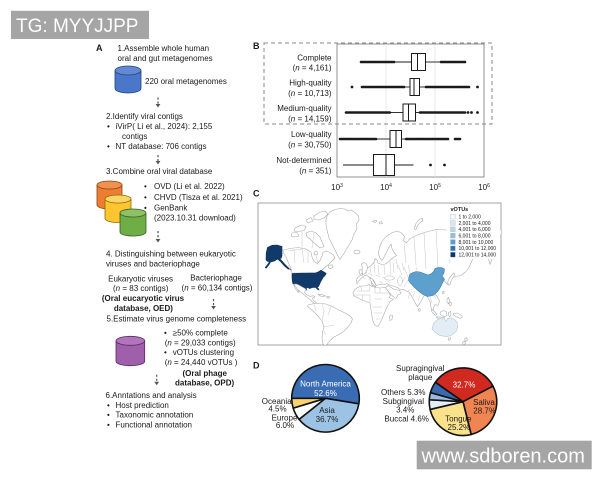  I want to click on svg-text: database, OED), so click(143, 308).